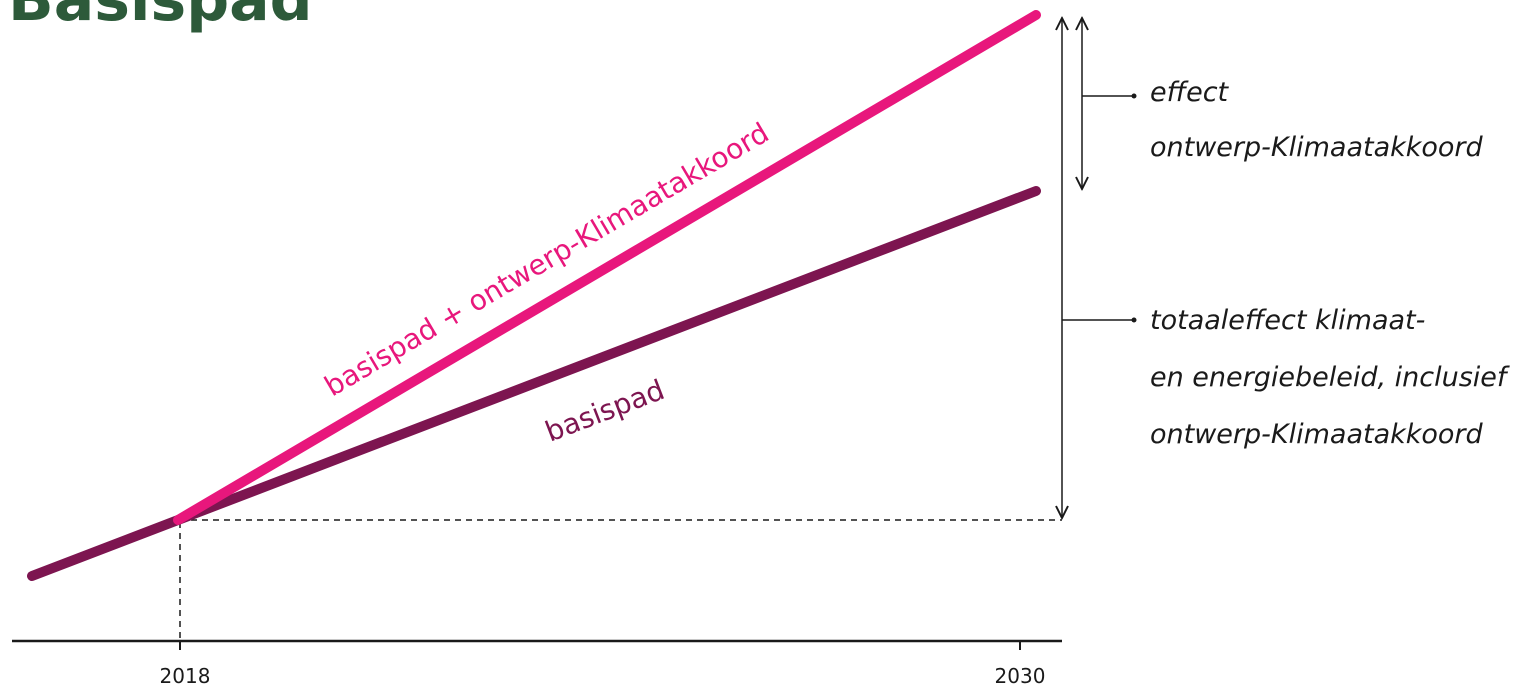  What do you see at coordinates (1020, 676) in the screenshot?
I see `x-tick-label-2030: 2030` at bounding box center [1020, 676].